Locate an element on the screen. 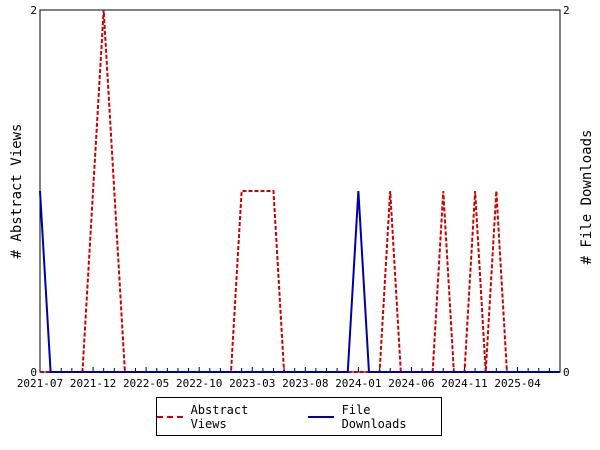  x-tick-label: 2025-04 is located at coordinates (517, 383).